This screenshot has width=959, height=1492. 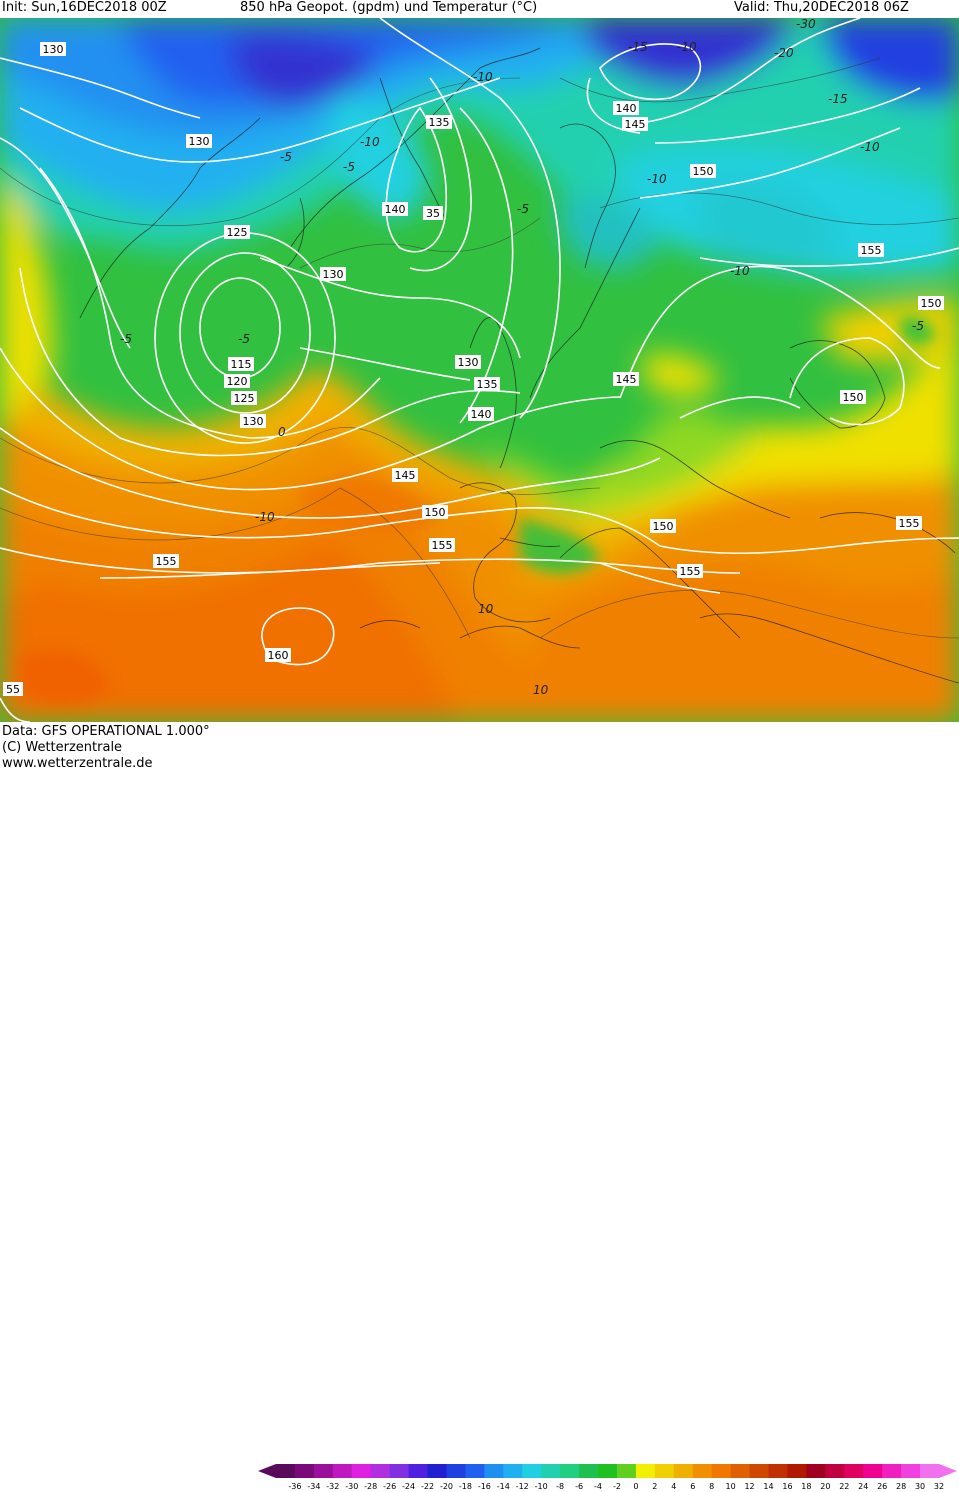 I want to click on valid-time: Valid: Thu,20DEC2018 06Z, so click(x=821, y=7).